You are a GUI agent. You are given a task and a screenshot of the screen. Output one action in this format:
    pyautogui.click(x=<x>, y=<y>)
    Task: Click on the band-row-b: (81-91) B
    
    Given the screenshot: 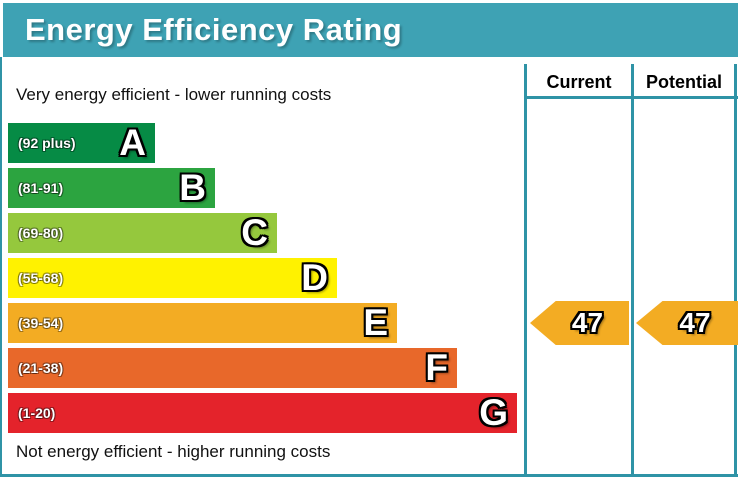 What is the action you would take?
    pyautogui.click(x=111, y=188)
    